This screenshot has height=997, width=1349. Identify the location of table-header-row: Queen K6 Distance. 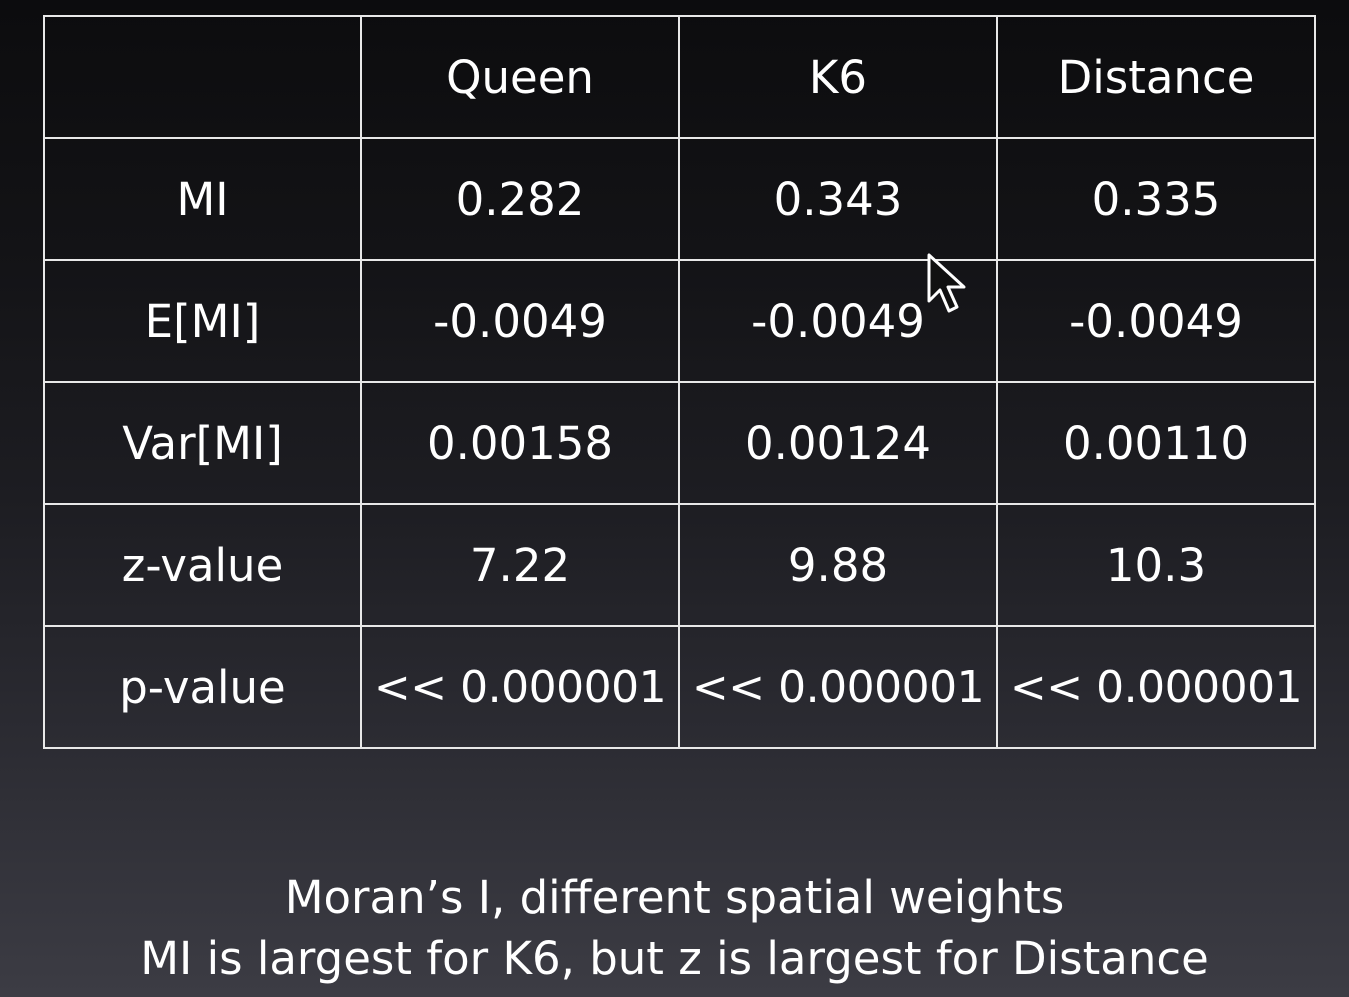
(679, 77).